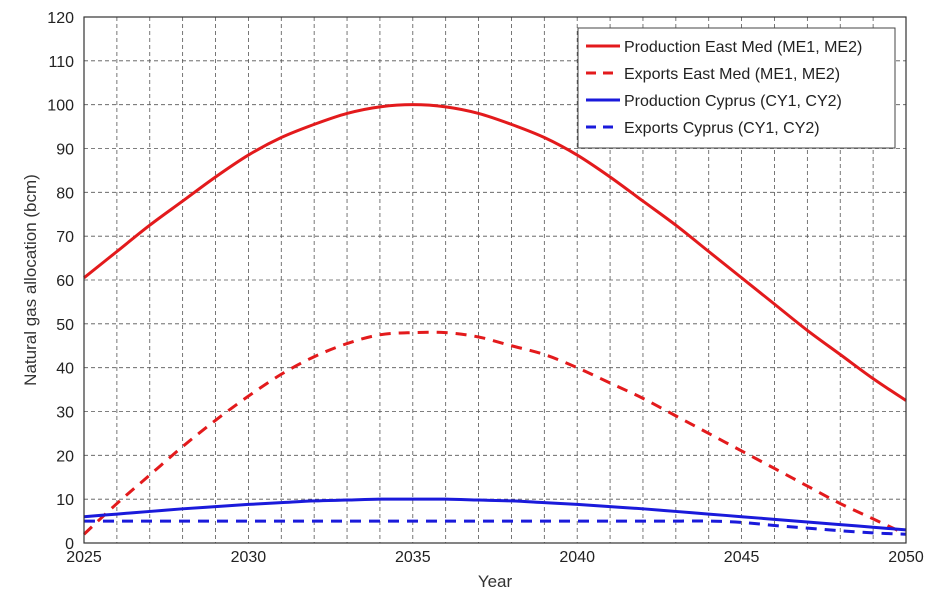  I want to click on x-tick-label: 2050, so click(906, 557).